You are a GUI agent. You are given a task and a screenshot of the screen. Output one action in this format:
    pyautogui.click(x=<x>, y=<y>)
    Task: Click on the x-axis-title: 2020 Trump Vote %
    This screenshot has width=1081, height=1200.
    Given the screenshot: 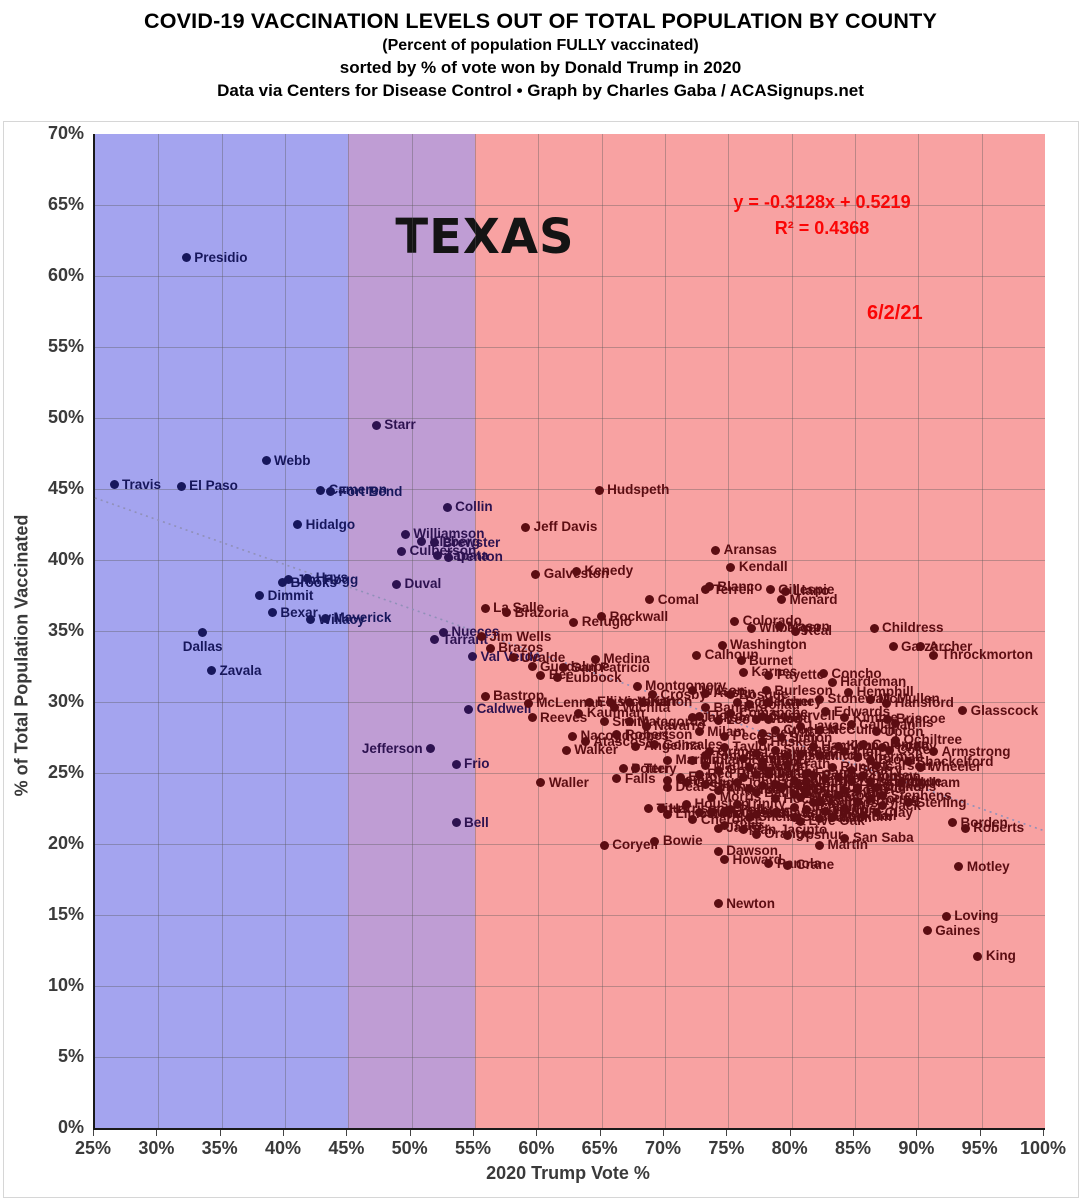 What is the action you would take?
    pyautogui.click(x=568, y=1173)
    